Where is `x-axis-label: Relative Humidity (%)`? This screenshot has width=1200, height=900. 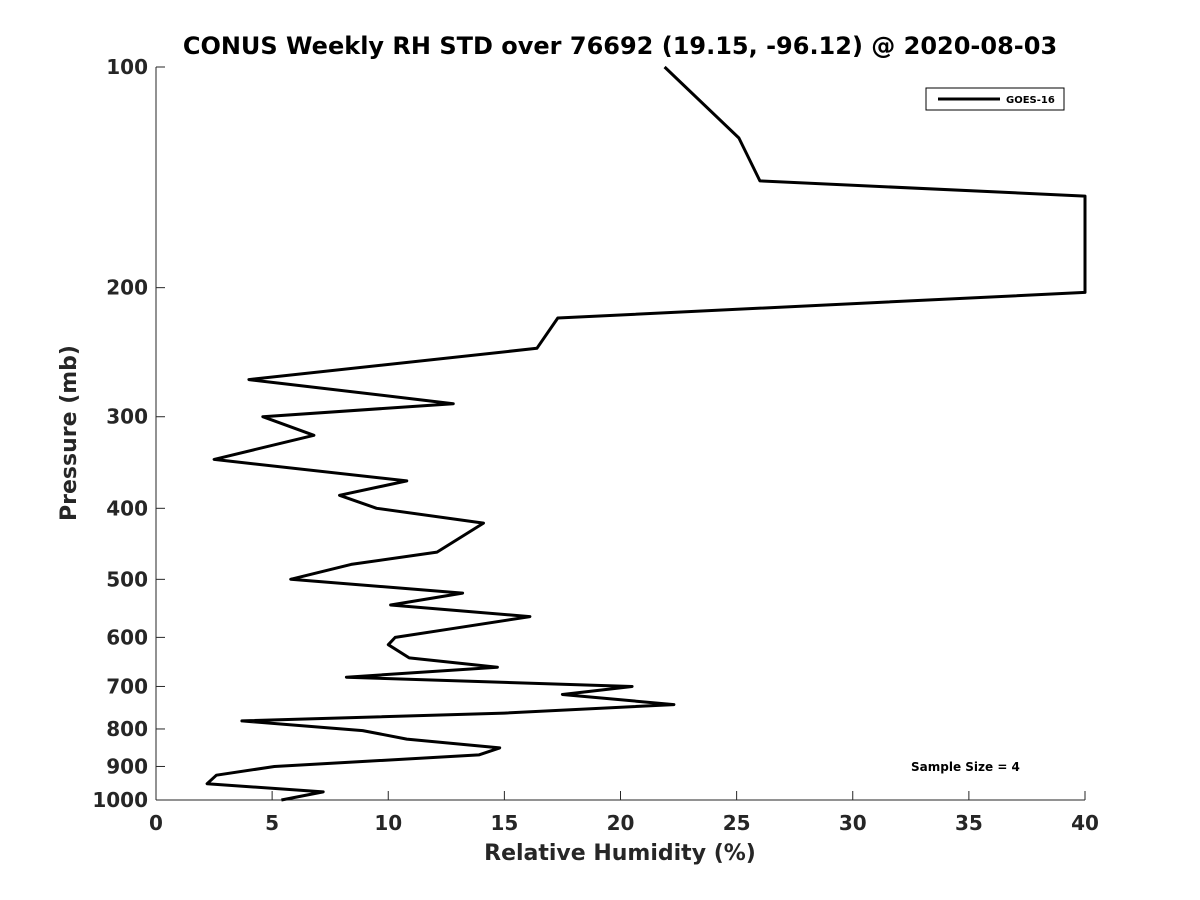
x-axis-label: Relative Humidity (%) is located at coordinates (620, 853).